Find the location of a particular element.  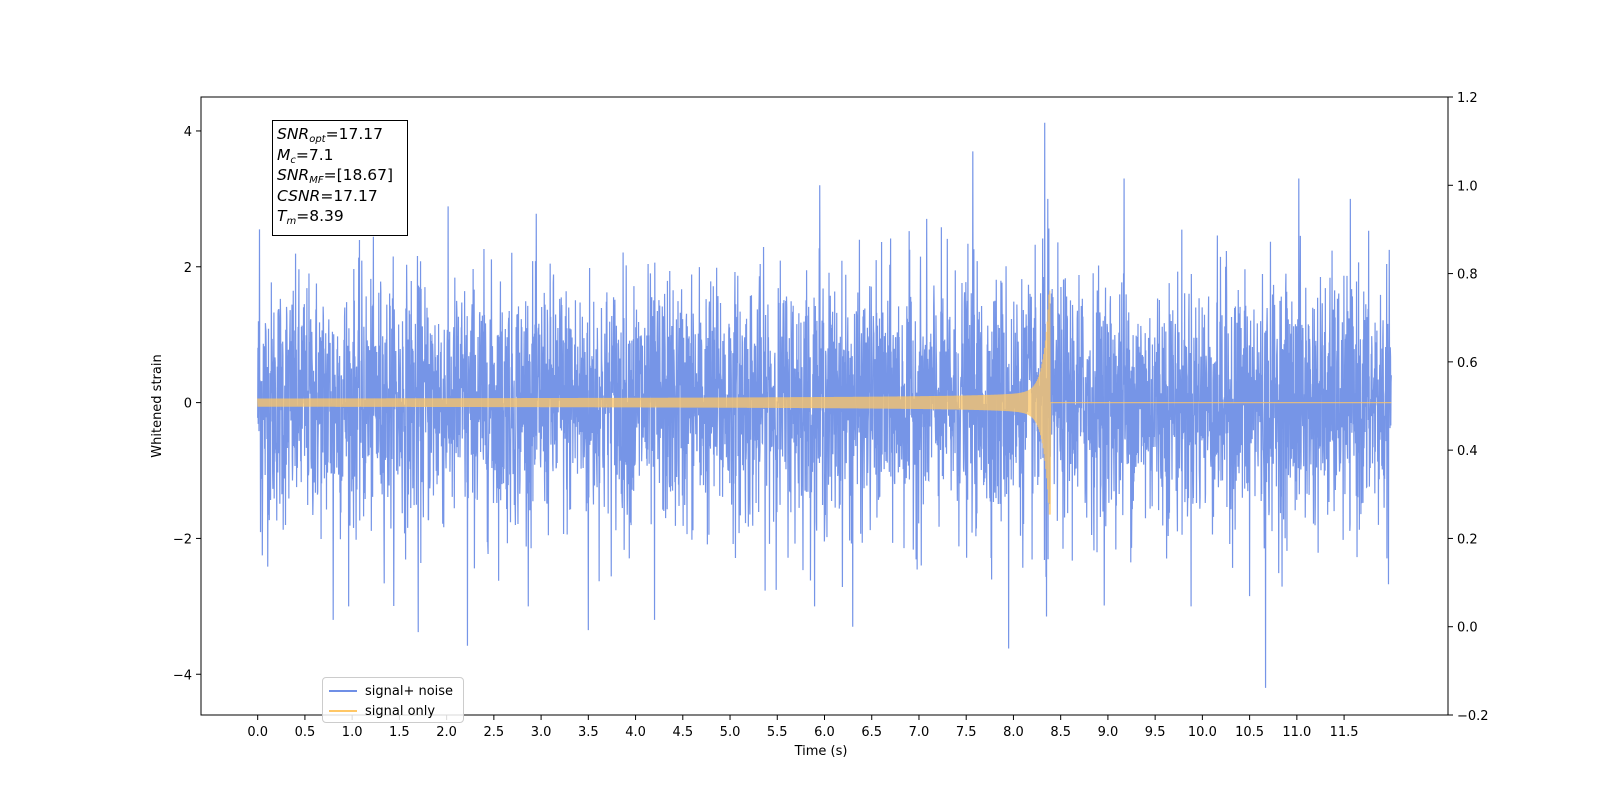

csnr-row: CSNR=17.17 is located at coordinates (342, 196).